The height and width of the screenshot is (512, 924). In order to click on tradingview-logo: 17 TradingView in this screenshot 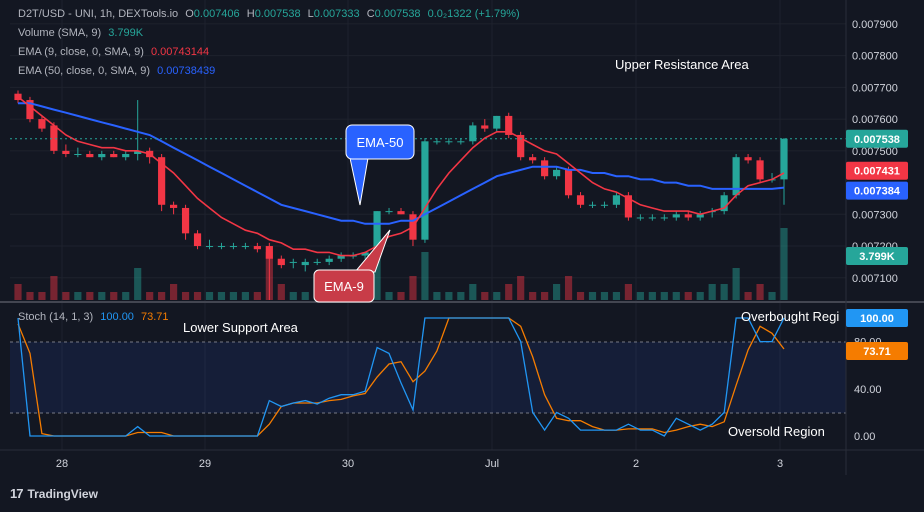, I will do `click(54, 493)`.